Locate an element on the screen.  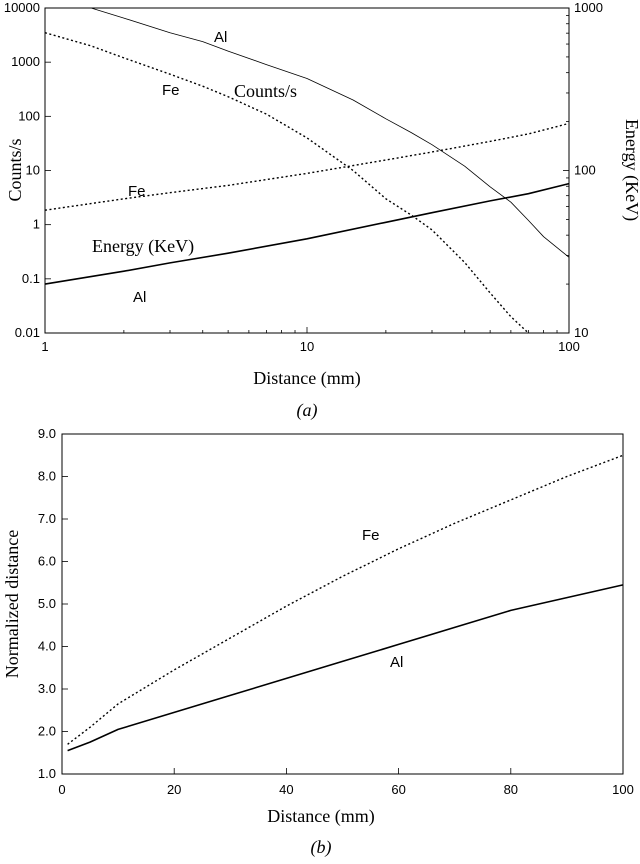
y2-tick-label: 100 is located at coordinates (585, 170).